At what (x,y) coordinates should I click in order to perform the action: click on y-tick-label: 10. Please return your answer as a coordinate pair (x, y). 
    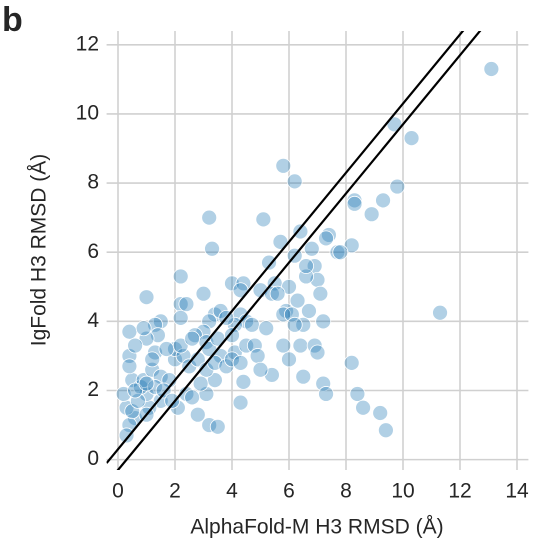
    Looking at the image, I should click on (87, 113).